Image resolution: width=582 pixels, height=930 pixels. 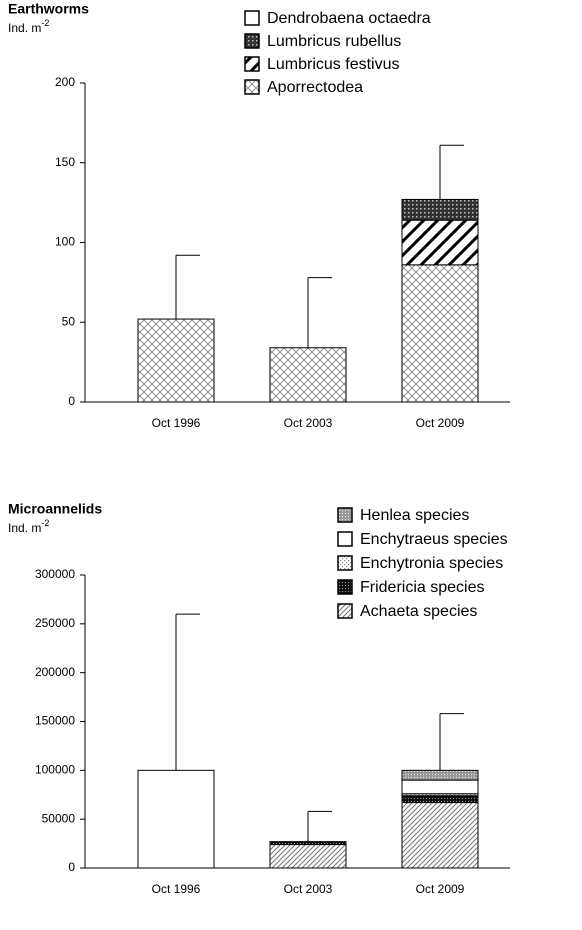 What do you see at coordinates (59, 818) in the screenshot?
I see `y-tick-label: 50000` at bounding box center [59, 818].